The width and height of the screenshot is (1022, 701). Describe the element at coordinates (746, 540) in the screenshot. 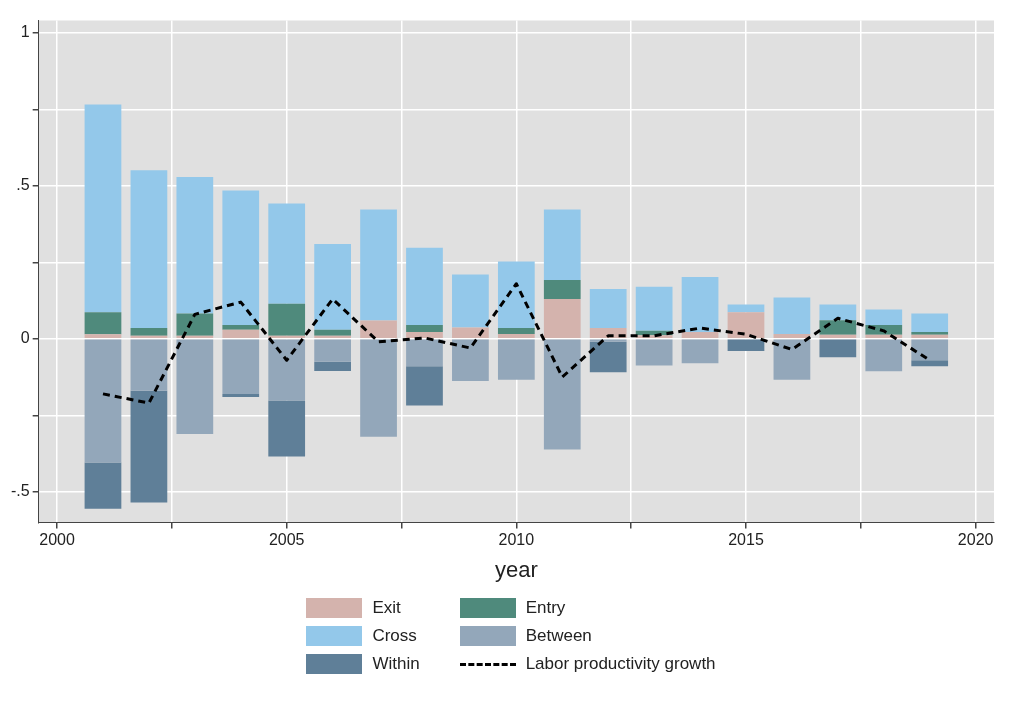

I see `x-tick-label: 2015` at that location.